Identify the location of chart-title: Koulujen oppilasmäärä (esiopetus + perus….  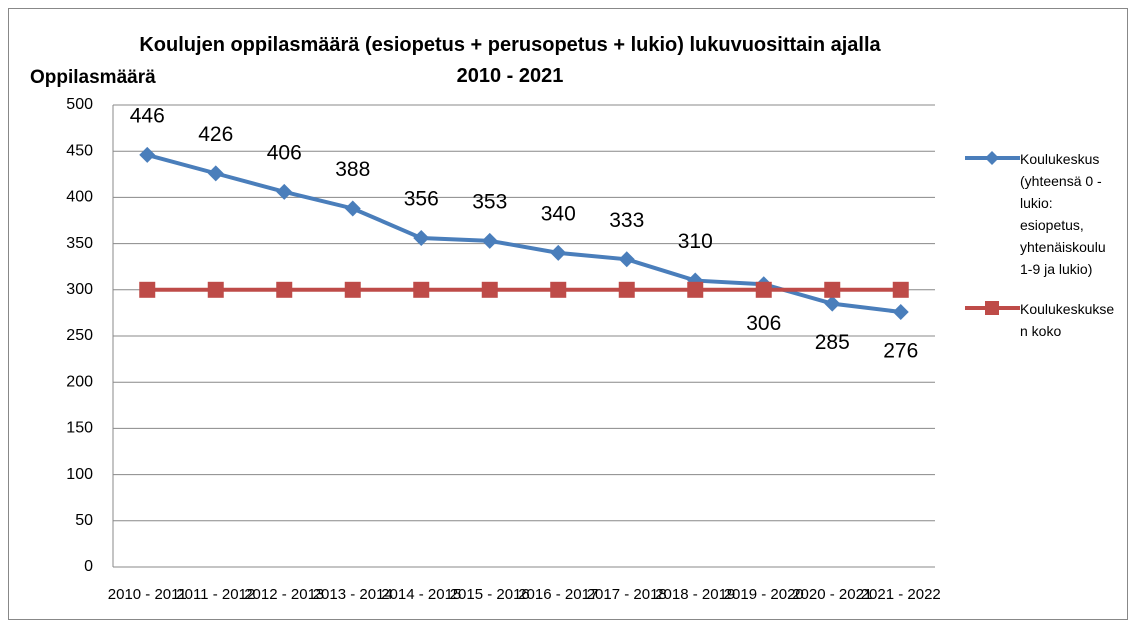
(510, 60).